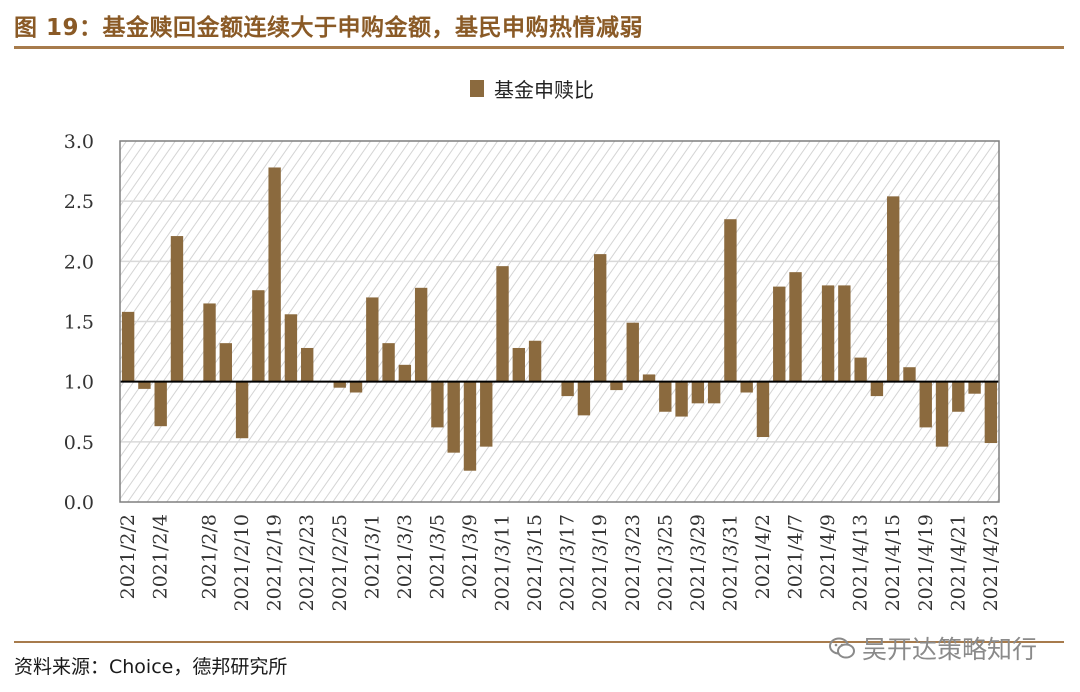 This screenshot has width=1080, height=692. I want to click on wechat-icon, so click(842, 648).